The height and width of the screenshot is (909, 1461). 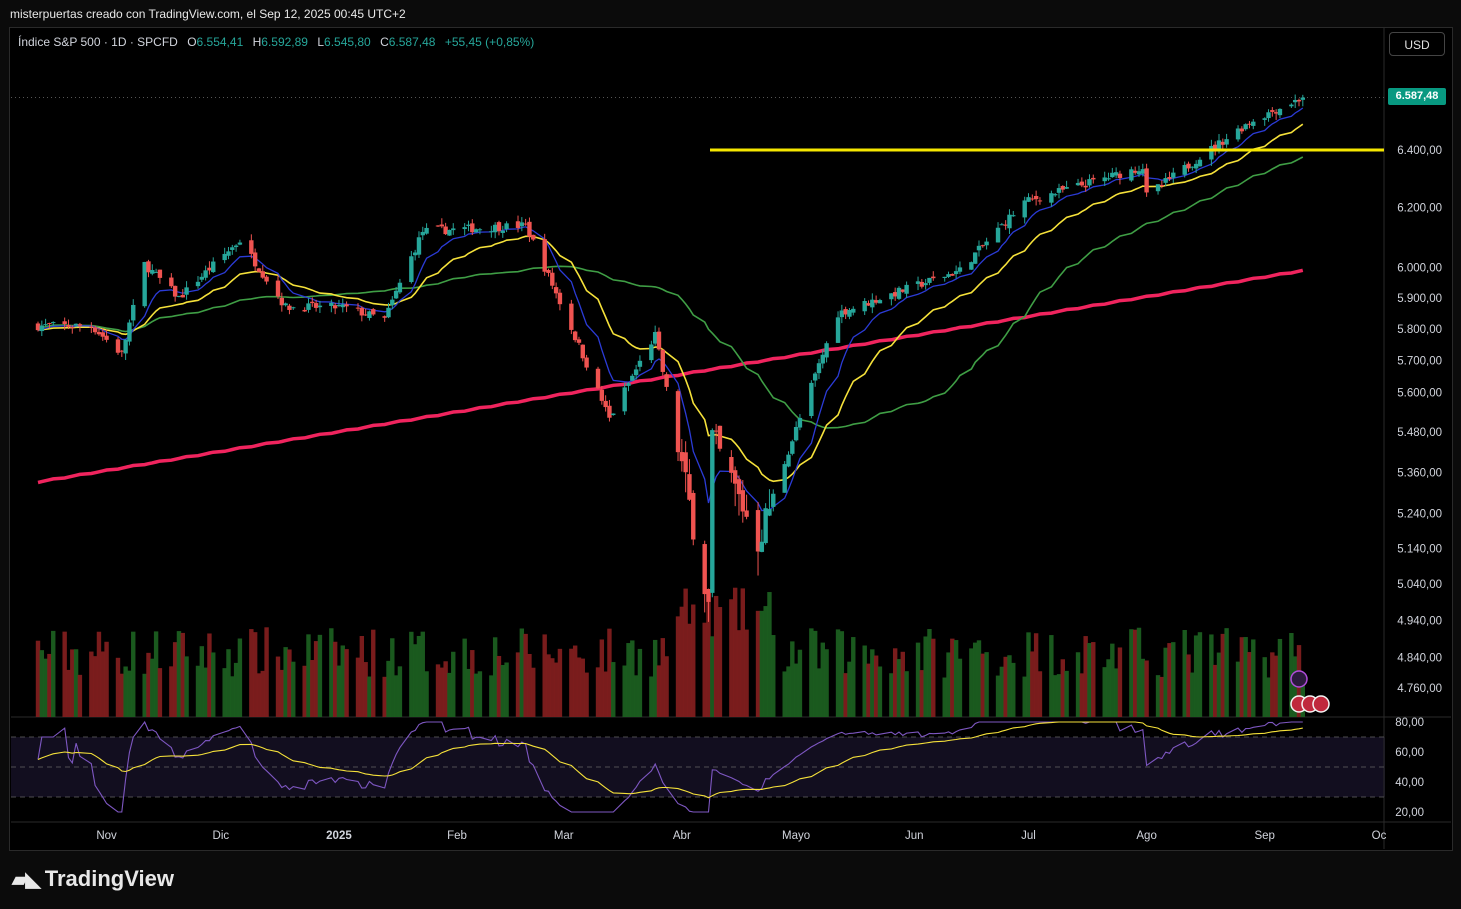 I want to click on price-axis-label: 5.140,00, so click(x=1419, y=549).